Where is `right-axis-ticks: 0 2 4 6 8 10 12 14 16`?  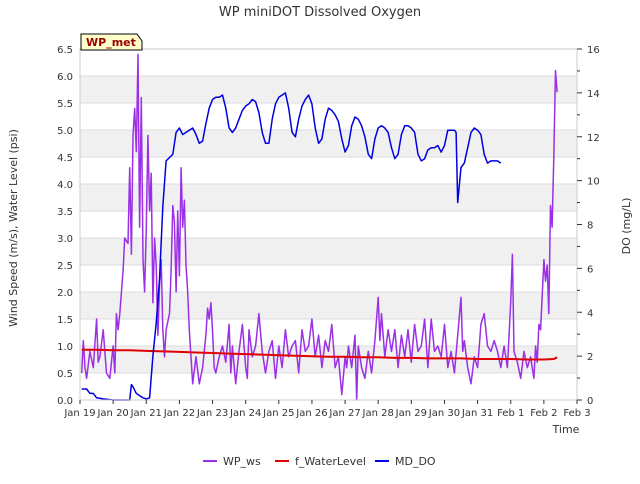 right-axis-ticks: 0 2 4 6 8 10 12 14 16 is located at coordinates (588, 226).